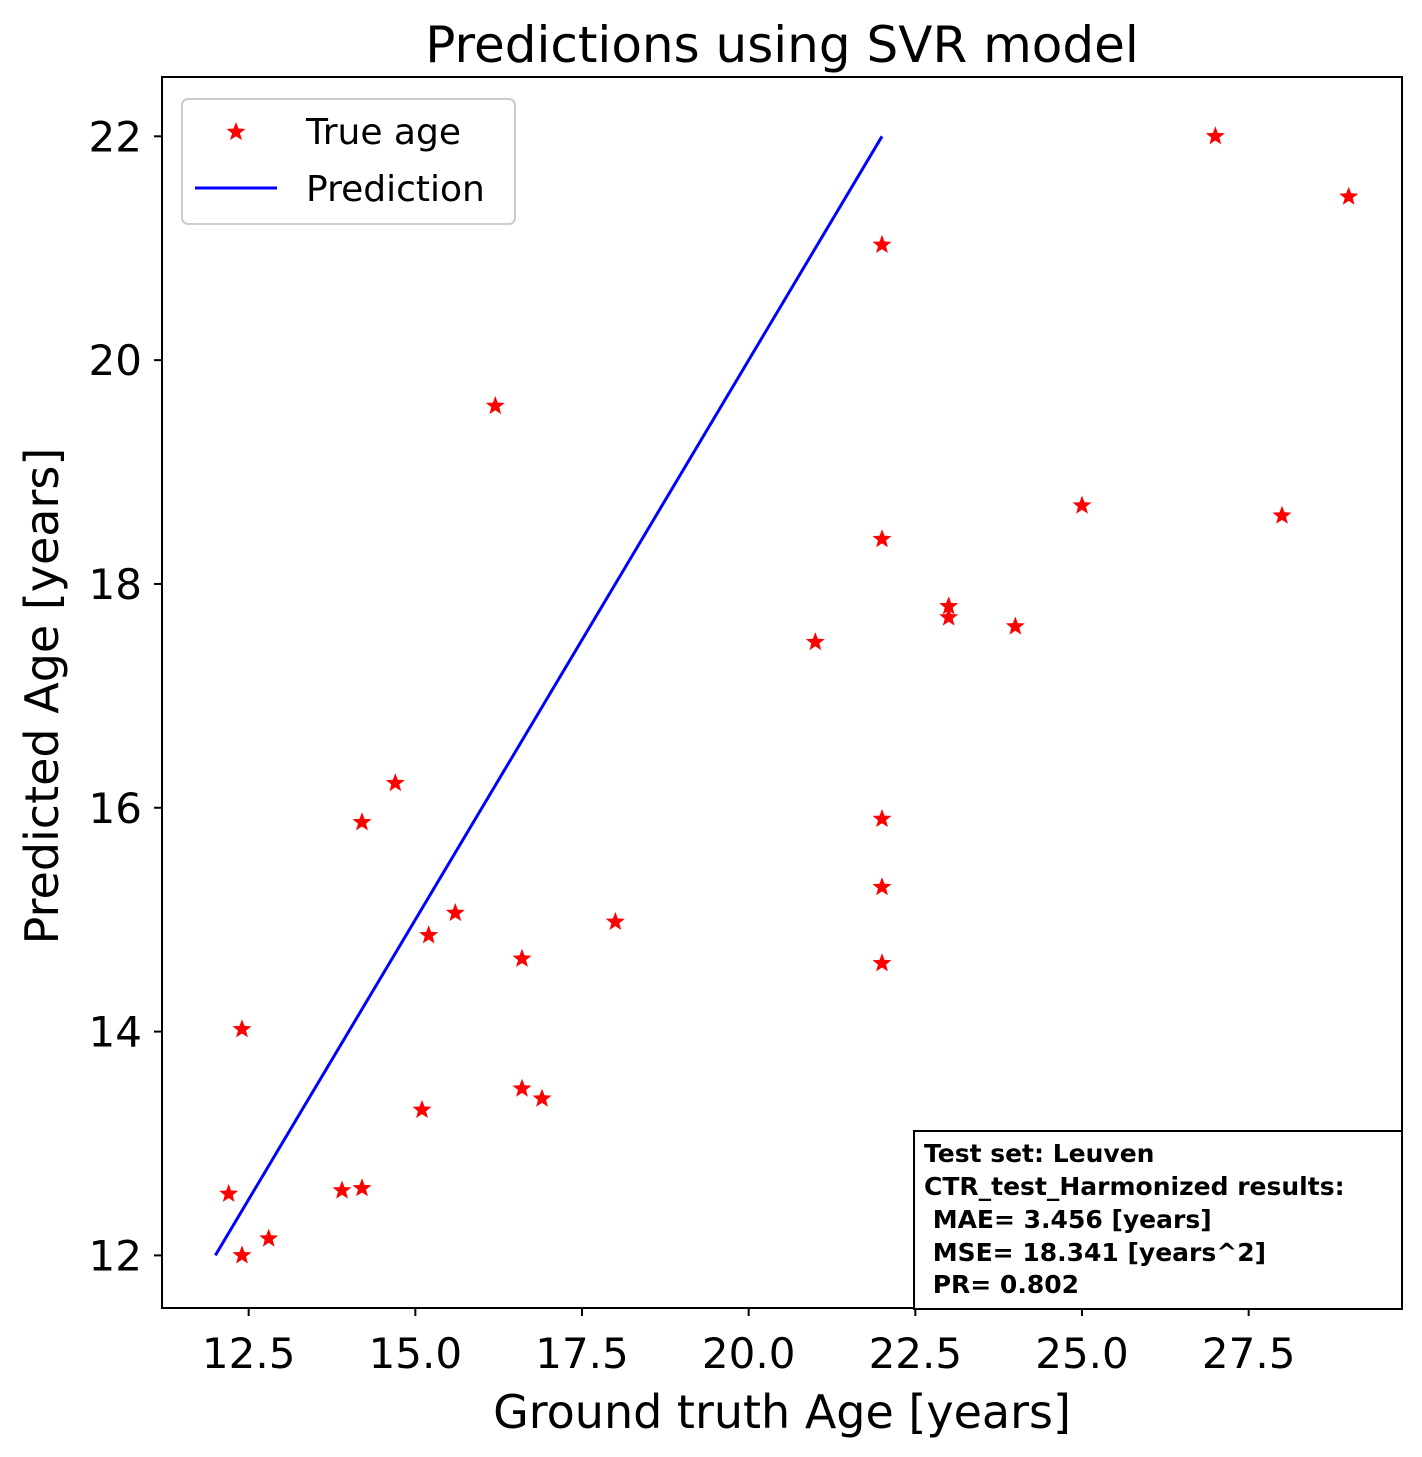 This screenshot has height=1457, width=1422. What do you see at coordinates (1134, 1186) in the screenshot?
I see `metrics-line-2: CTR_test_Harmonized results:` at bounding box center [1134, 1186].